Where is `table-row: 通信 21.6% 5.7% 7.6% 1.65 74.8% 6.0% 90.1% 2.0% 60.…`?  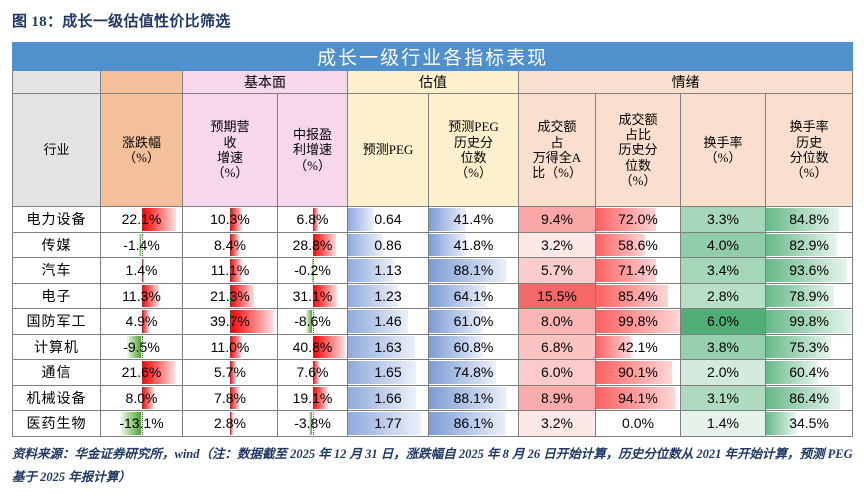
table-row: 通信 21.6% 5.7% 7.6% 1.65 74.8% 6.0% 90.1% 2.0% 60.… is located at coordinates (433, 372).